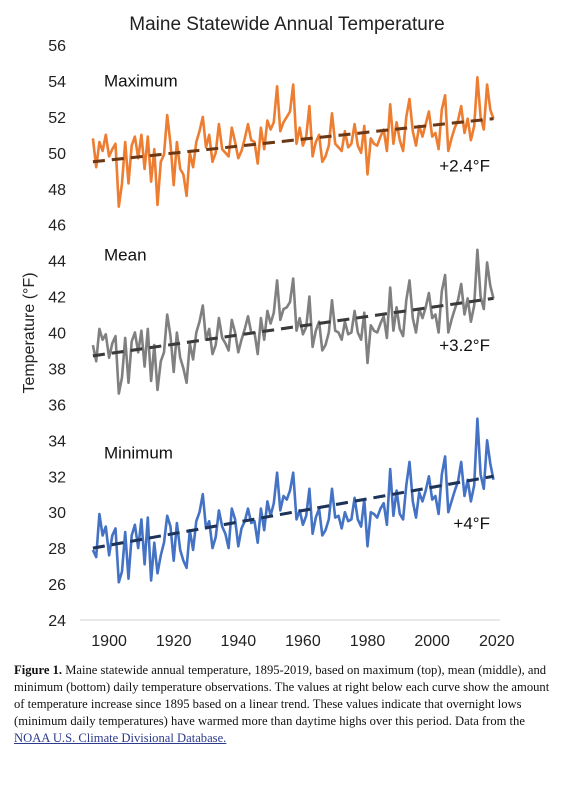  I want to click on y-tick-label: 50, so click(57, 154).